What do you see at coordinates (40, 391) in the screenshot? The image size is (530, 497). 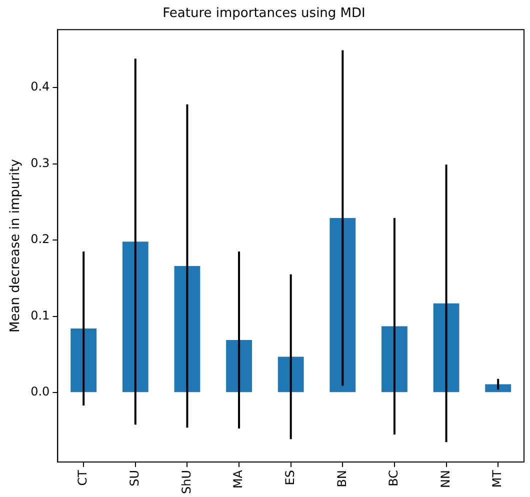 I see `y-tick-label: 0.0` at bounding box center [40, 391].